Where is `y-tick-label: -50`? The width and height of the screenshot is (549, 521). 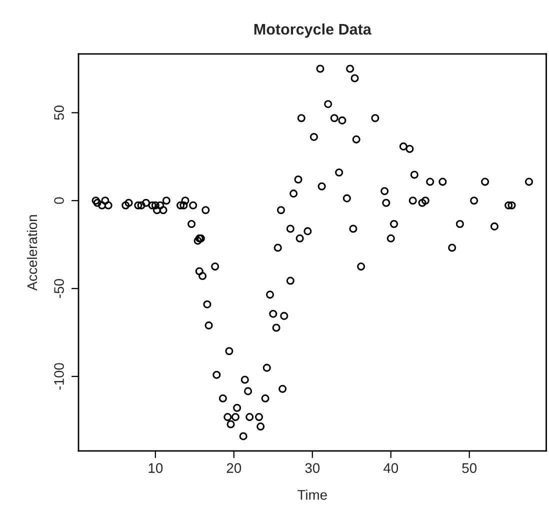
y-tick-label: -50 is located at coordinates (59, 288).